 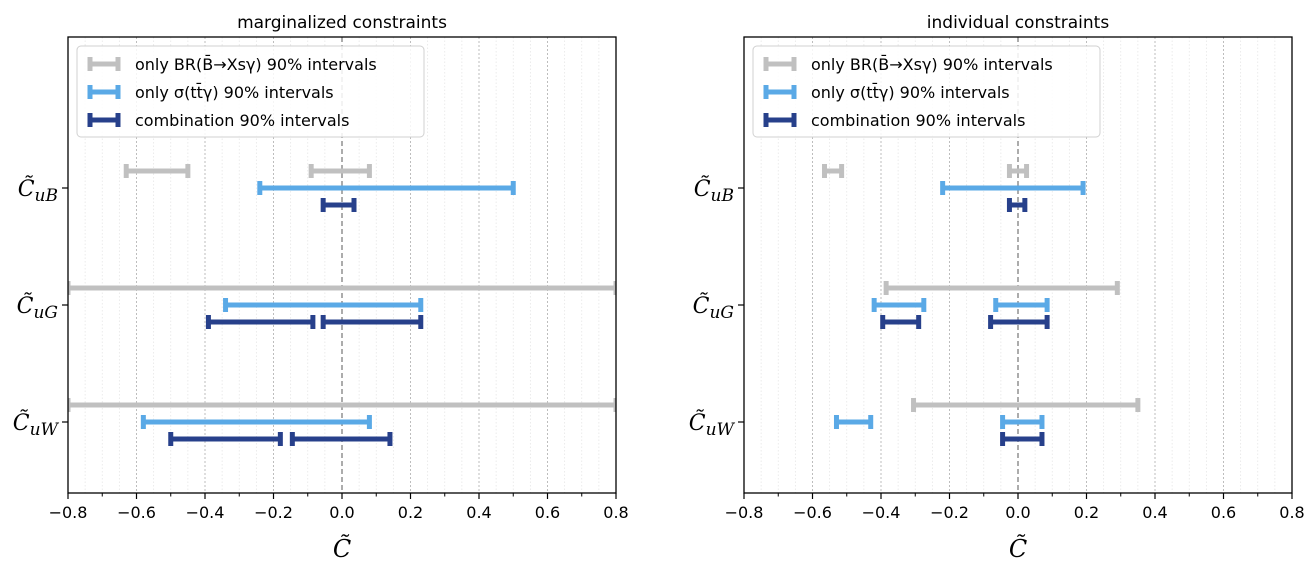 What do you see at coordinates (981, 305) in the screenshot?
I see `interval-bars` at bounding box center [981, 305].